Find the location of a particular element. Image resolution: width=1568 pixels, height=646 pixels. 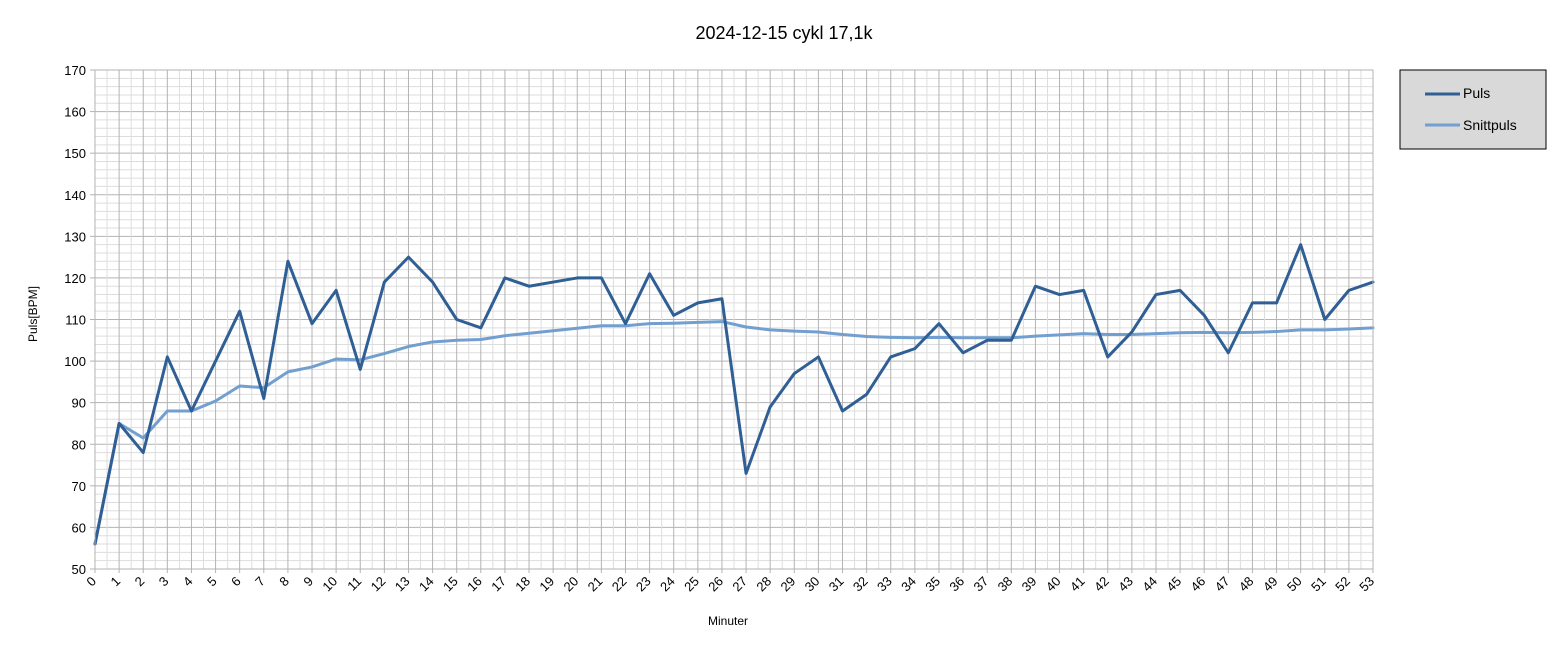

y-tick-label: 160 is located at coordinates (75, 112).